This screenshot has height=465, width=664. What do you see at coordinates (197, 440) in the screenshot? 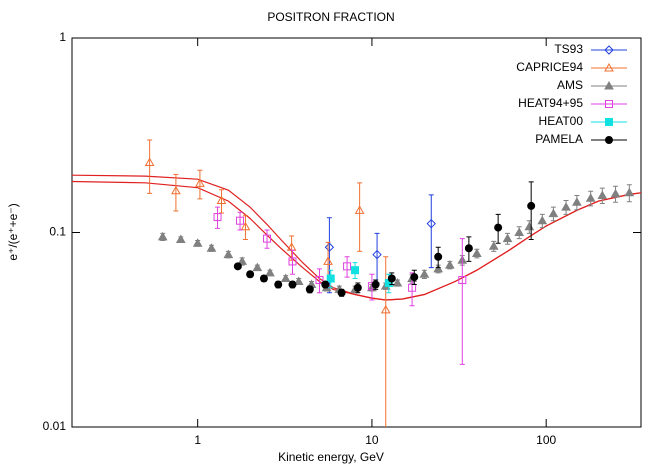
I see `x-tick-label: 1` at bounding box center [197, 440].